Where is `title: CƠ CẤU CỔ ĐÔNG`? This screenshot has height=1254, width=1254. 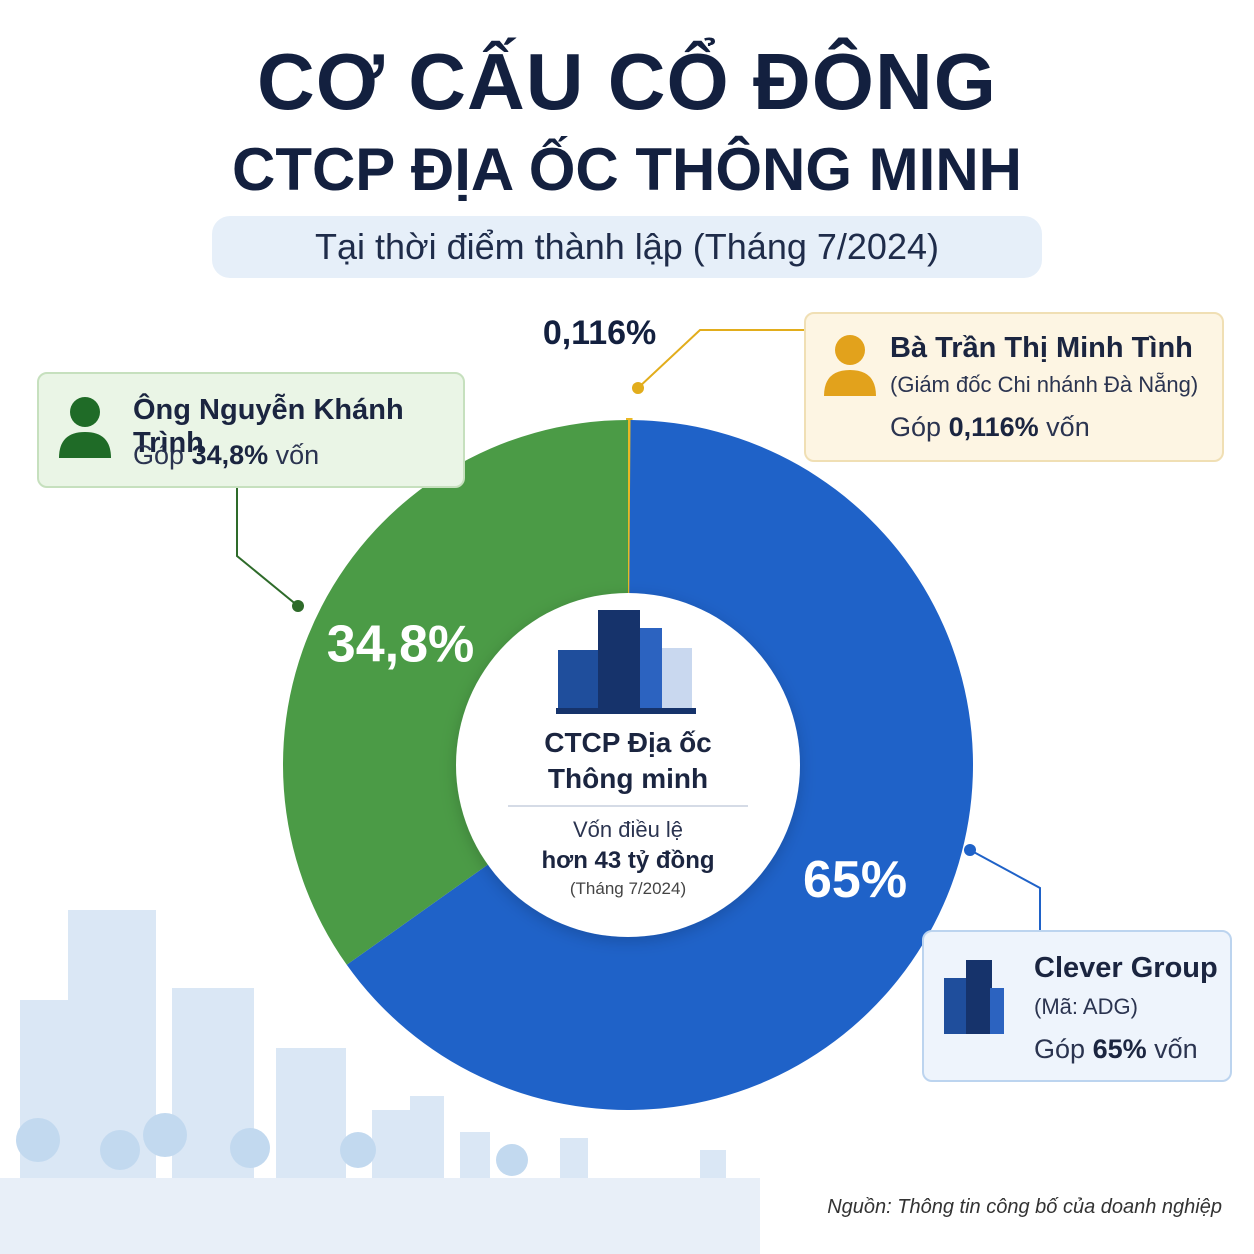 title: CƠ CẤU CỔ ĐÔNG is located at coordinates (626, 81).